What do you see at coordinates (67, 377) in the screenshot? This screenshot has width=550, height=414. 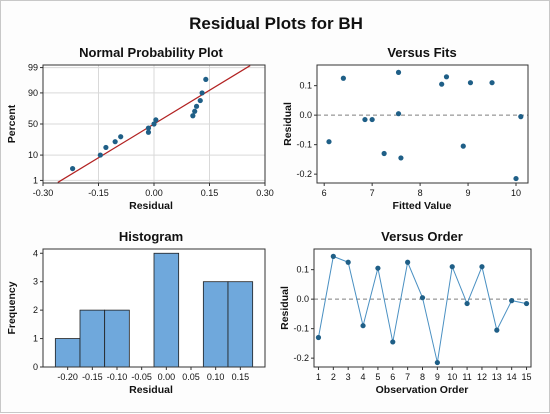 I see `x-tick-label: -0.20` at bounding box center [67, 377].